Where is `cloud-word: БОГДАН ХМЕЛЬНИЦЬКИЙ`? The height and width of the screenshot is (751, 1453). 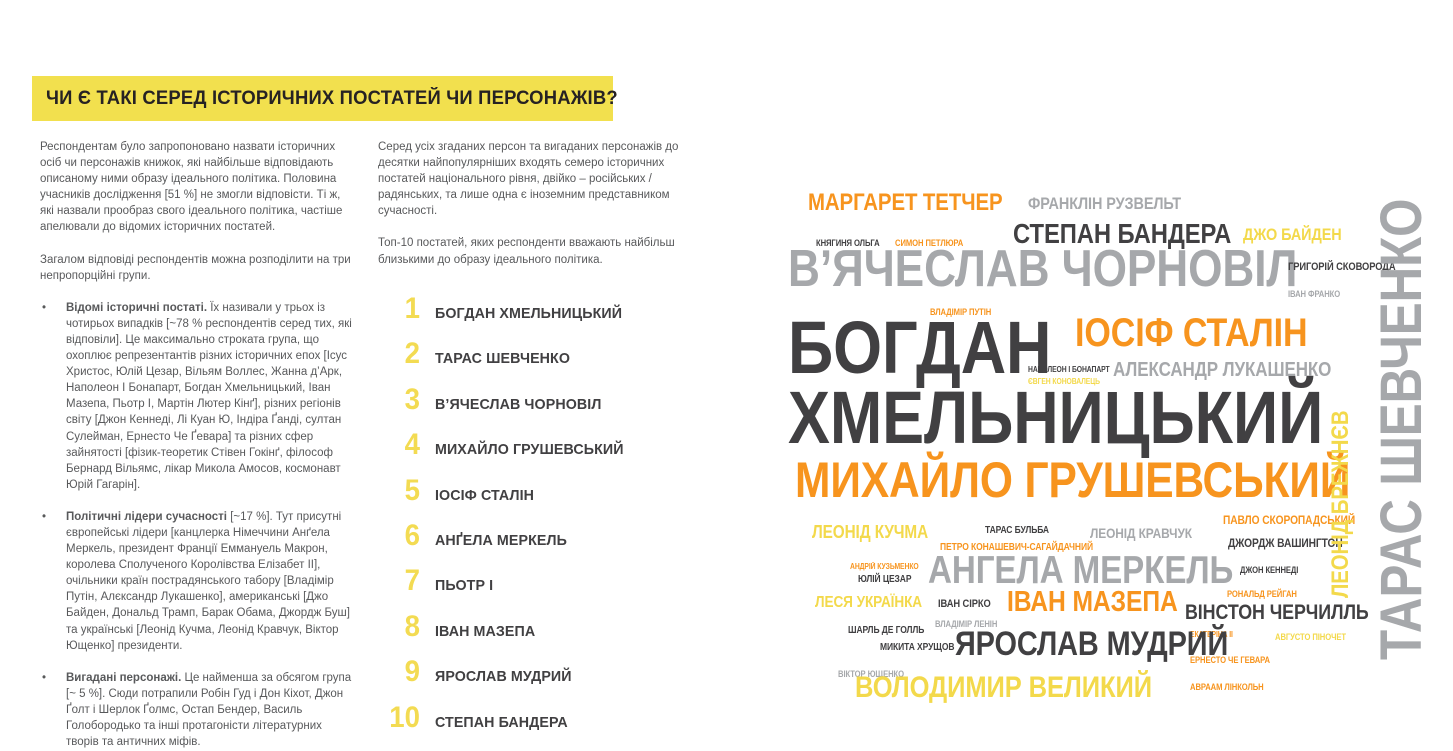
cloud-word: БОГДАН ХМЕЛЬНИЦЬКИЙ is located at coordinates (1056, 383).